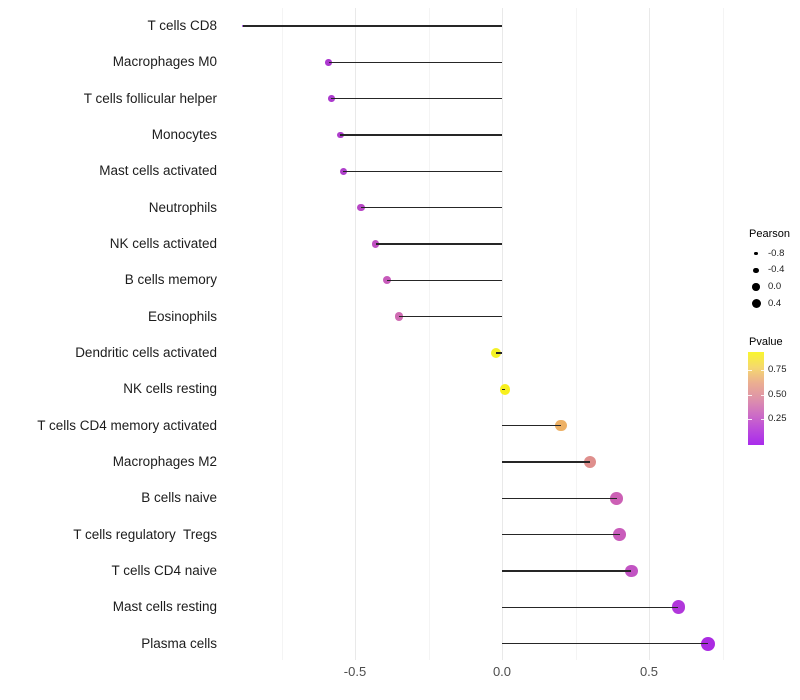 The image size is (800, 700). I want to click on y-axis-label: B cells memory, so click(170, 280).